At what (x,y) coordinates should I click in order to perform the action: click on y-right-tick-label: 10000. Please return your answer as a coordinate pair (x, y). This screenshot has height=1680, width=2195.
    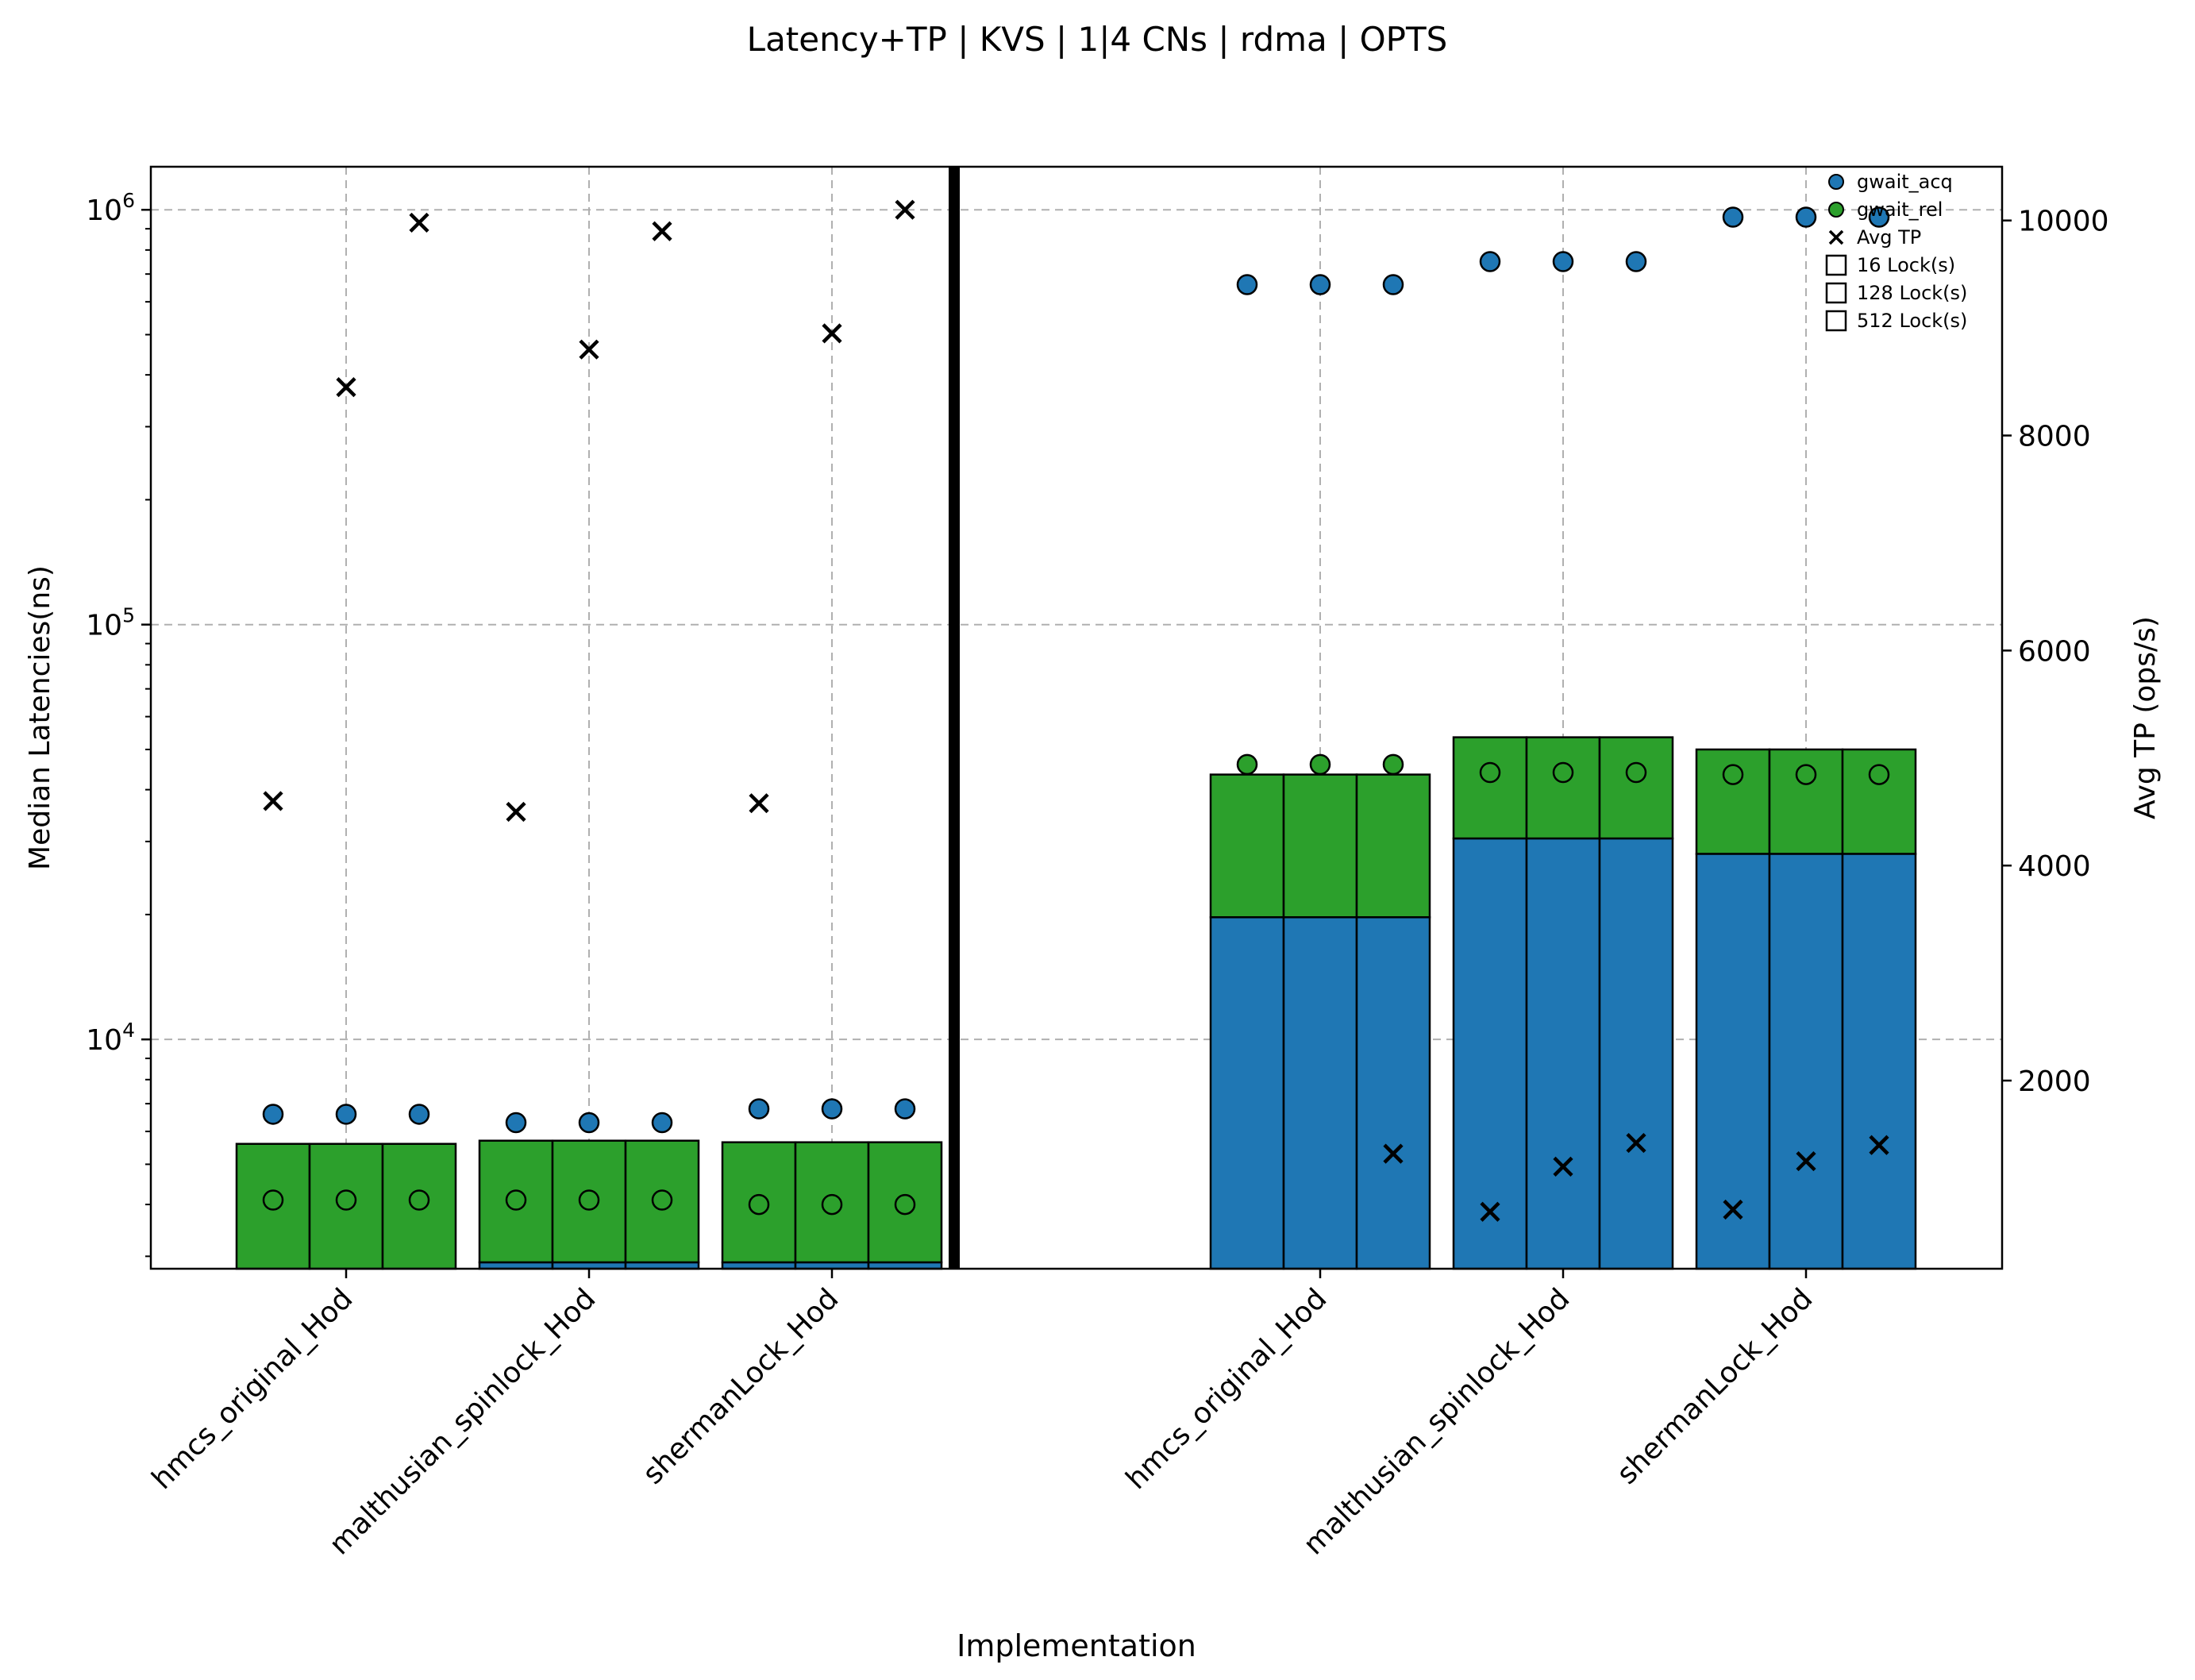
    Looking at the image, I should click on (2063, 222).